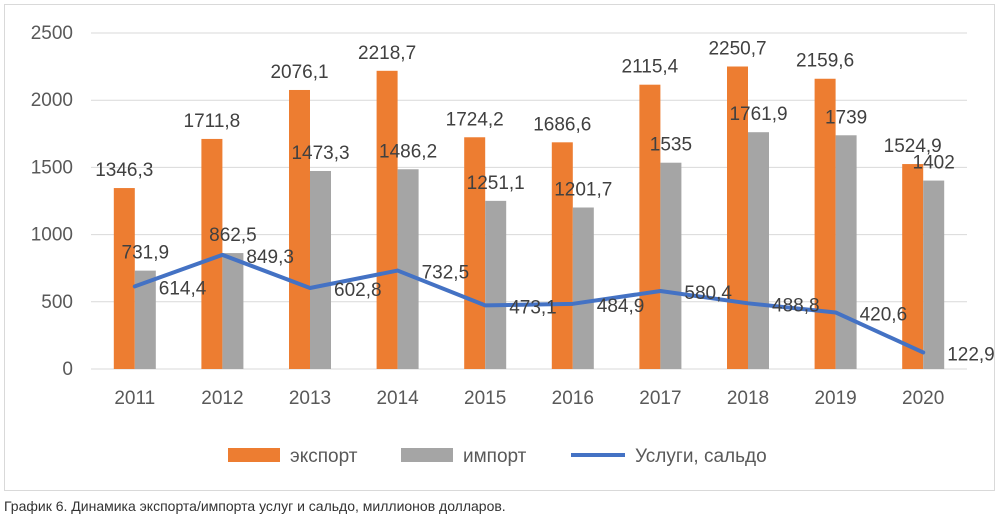 The image size is (1000, 523). What do you see at coordinates (495, 456) in the screenshot?
I see `legend-label: импорт` at bounding box center [495, 456].